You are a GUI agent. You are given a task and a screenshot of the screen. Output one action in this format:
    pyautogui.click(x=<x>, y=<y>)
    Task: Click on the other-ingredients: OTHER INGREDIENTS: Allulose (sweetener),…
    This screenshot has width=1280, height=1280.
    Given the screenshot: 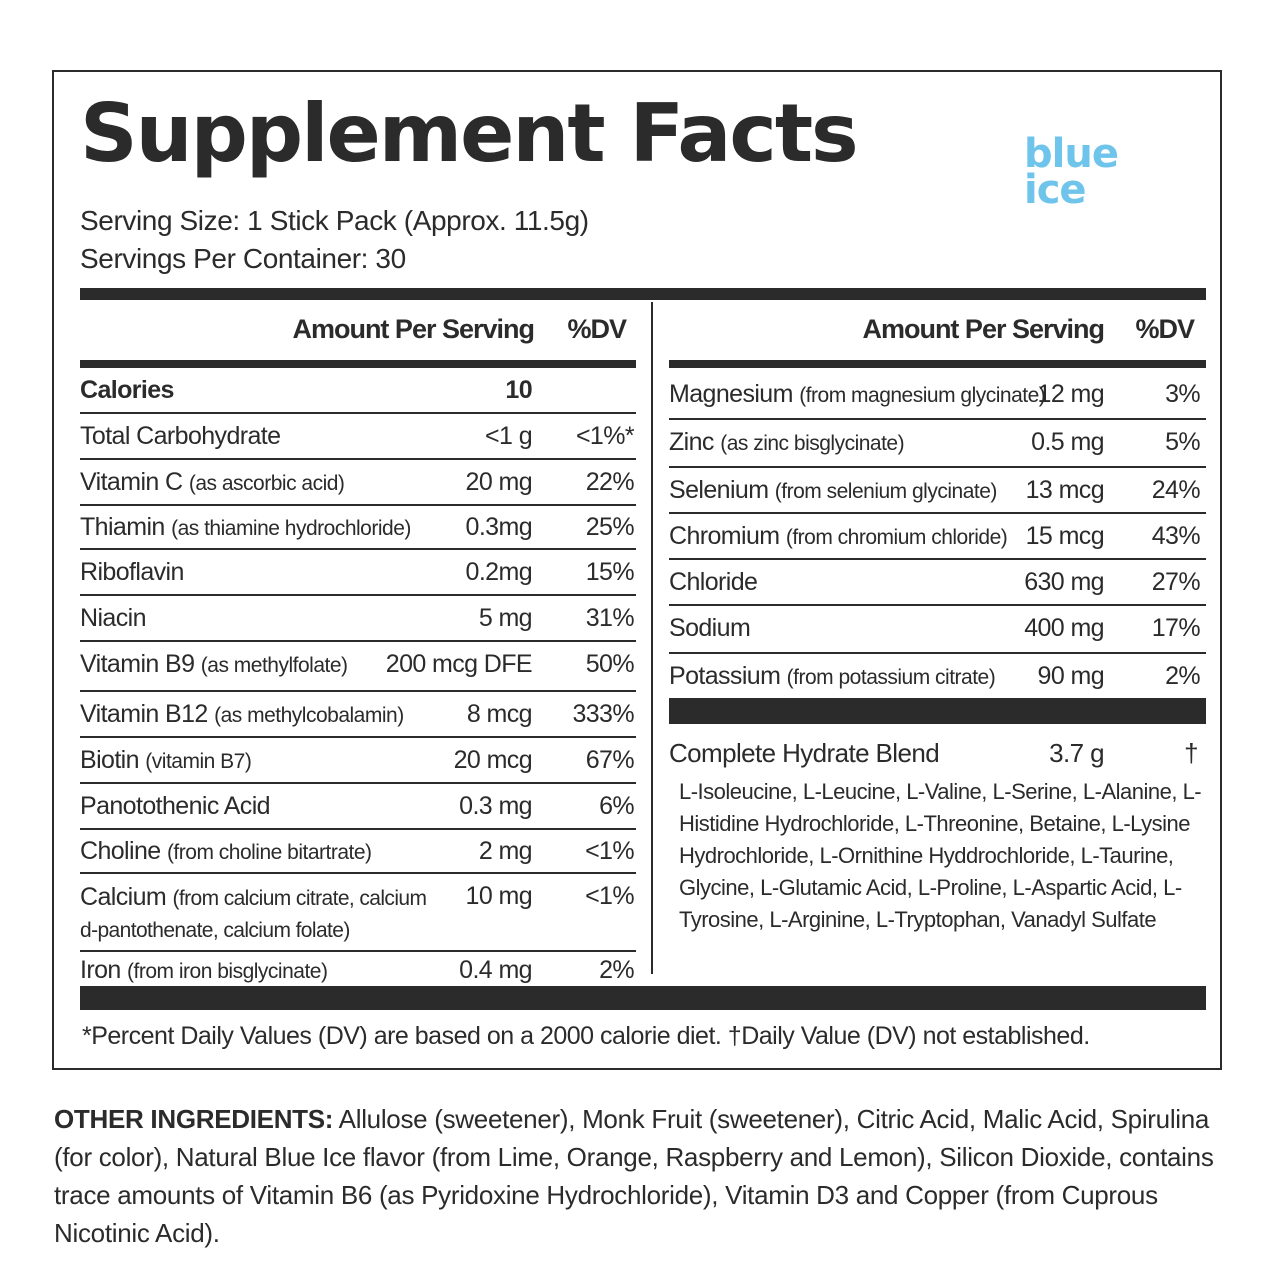 What is the action you would take?
    pyautogui.click(x=644, y=1176)
    